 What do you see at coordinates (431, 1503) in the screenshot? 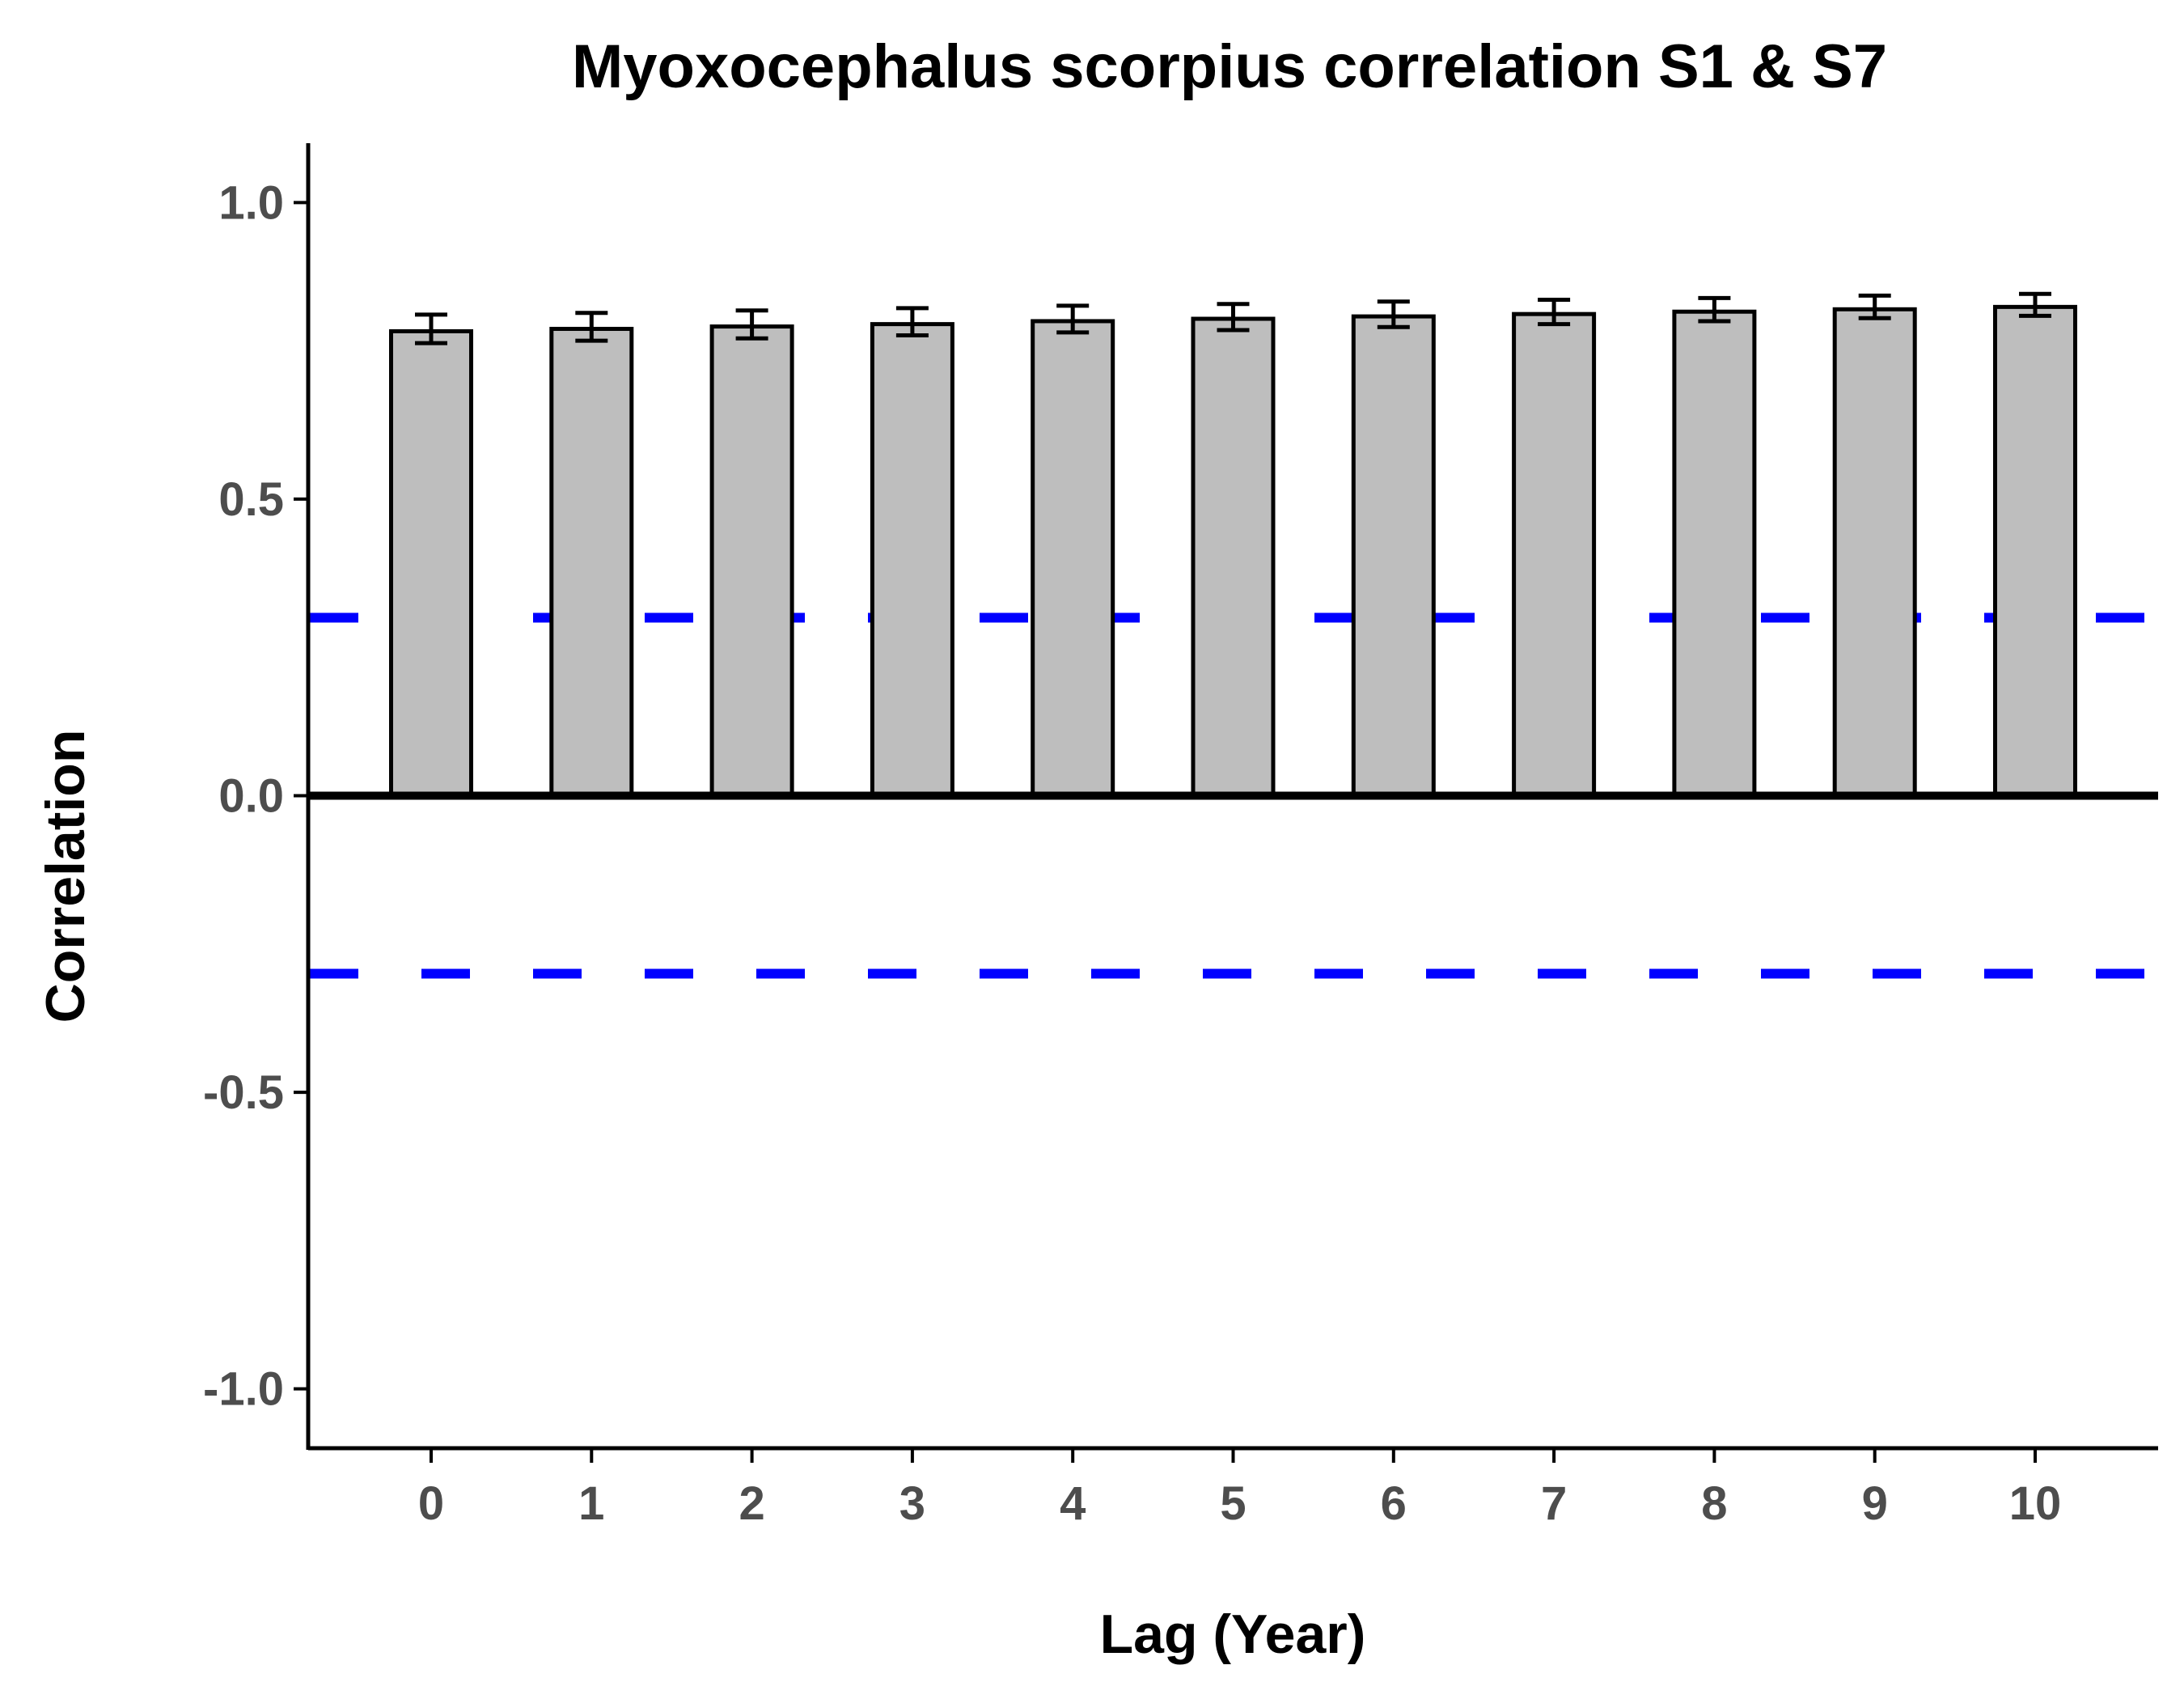
I see `x-tick-label: 0` at bounding box center [431, 1503].